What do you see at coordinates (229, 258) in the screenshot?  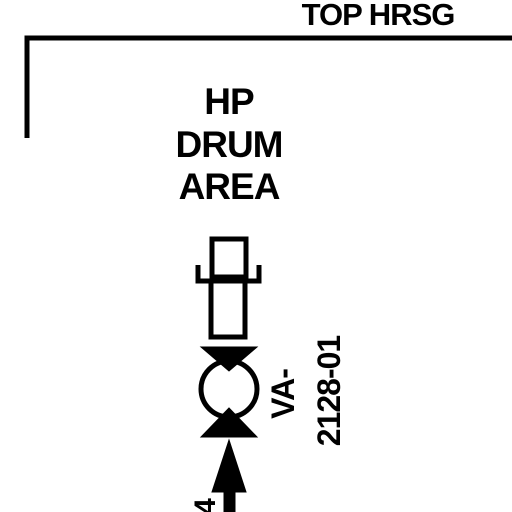 I see `actuator-top-box` at bounding box center [229, 258].